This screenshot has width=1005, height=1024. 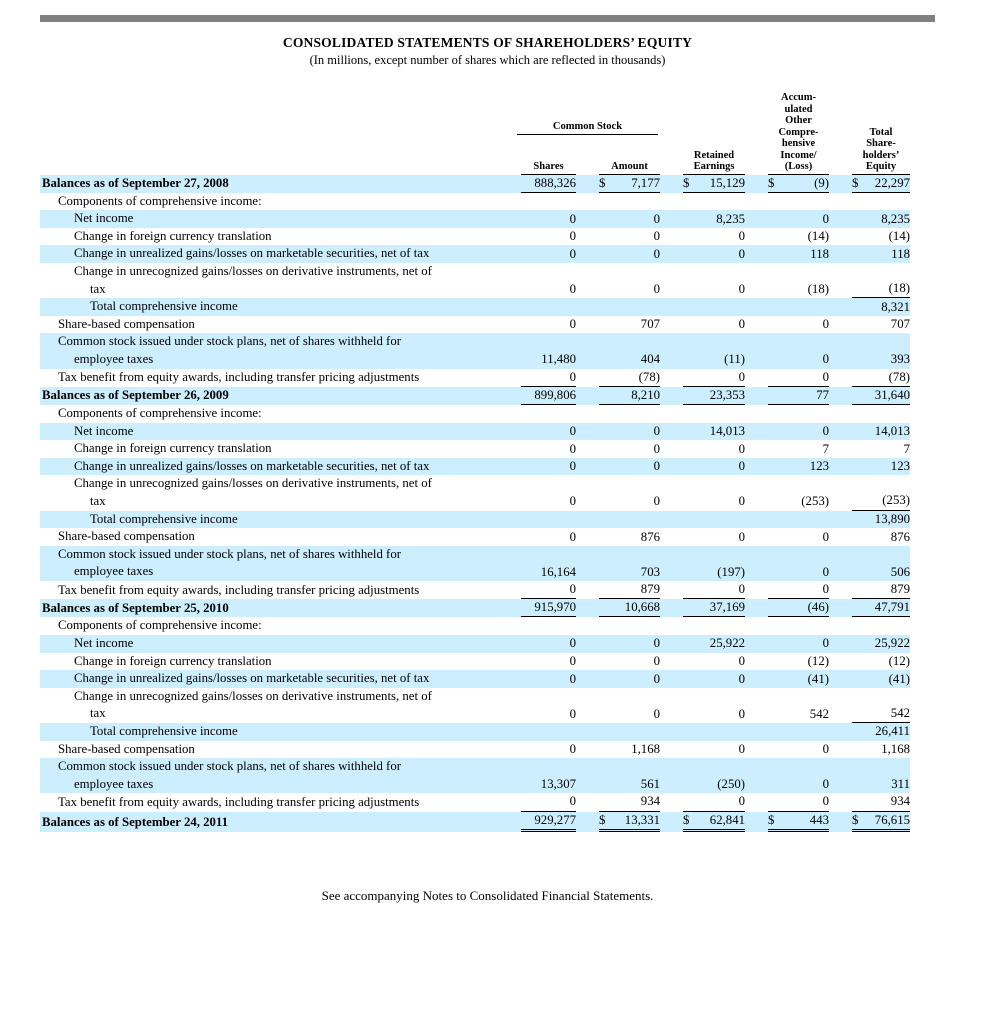 What do you see at coordinates (269, 750) in the screenshot?
I see `row-label: Share-based compensation` at bounding box center [269, 750].